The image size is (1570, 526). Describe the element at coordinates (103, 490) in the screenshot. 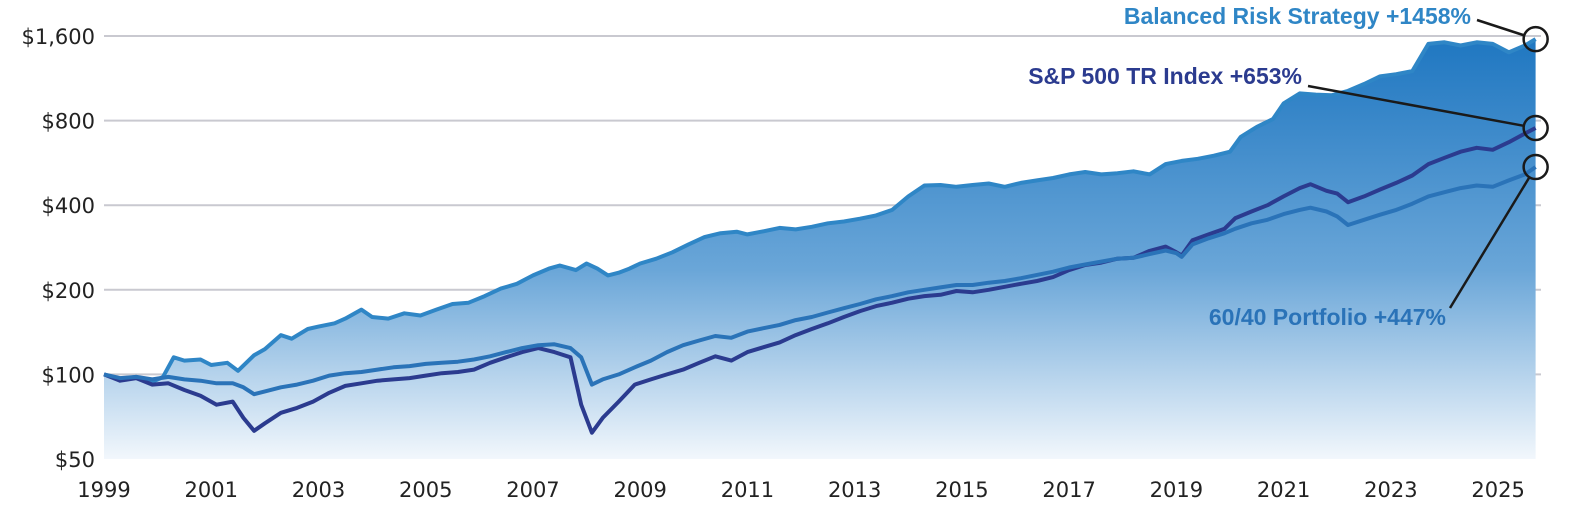

I see `x-tick-label: 1999` at that location.